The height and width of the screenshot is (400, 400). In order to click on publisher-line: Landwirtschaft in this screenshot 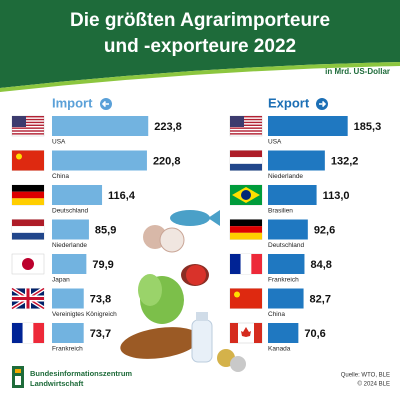, I will do `click(57, 383)`.